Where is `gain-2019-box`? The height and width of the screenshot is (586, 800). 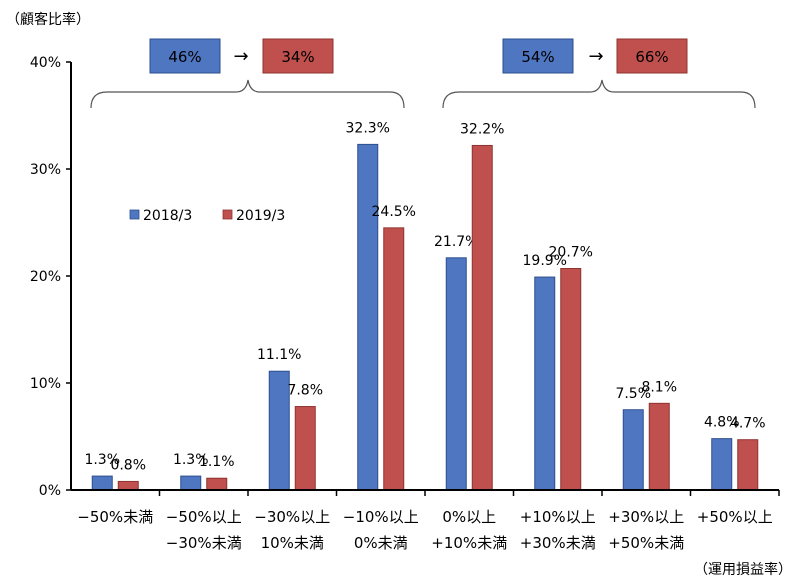
gain-2019-box is located at coordinates (652, 56).